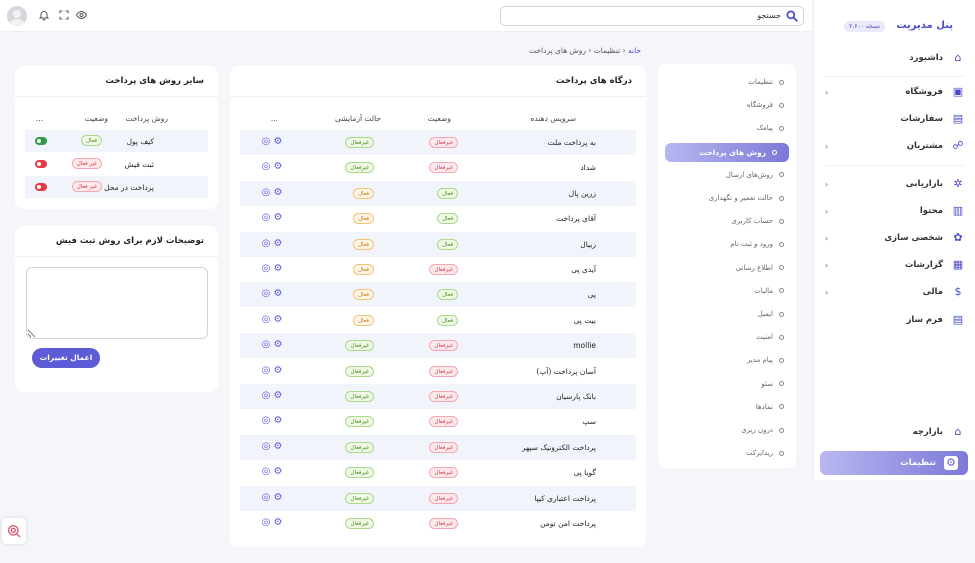  Describe the element at coordinates (932, 118) in the screenshot. I see `sidebar-item-orders: ▤ سفارشات` at that location.